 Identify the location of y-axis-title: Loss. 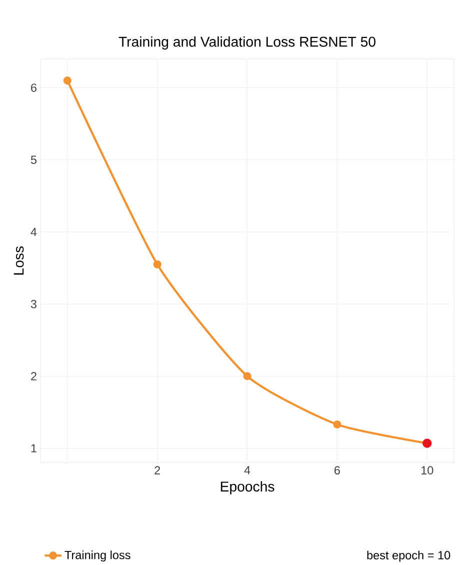
(19, 260).